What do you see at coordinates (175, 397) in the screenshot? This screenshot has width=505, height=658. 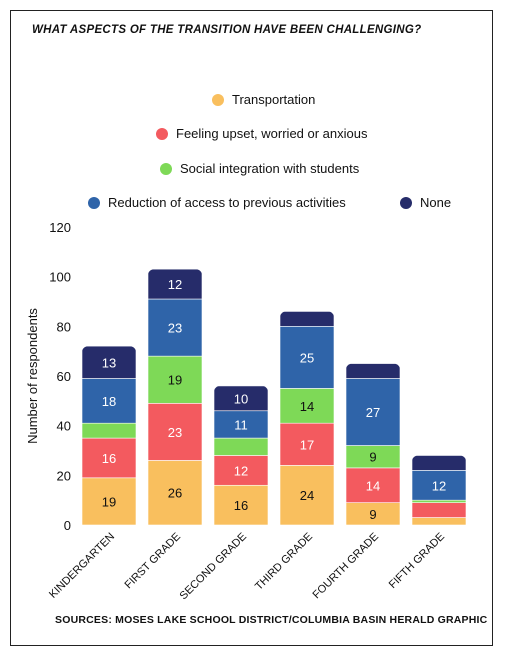 I see `bar-stack-first-grade` at bounding box center [175, 397].